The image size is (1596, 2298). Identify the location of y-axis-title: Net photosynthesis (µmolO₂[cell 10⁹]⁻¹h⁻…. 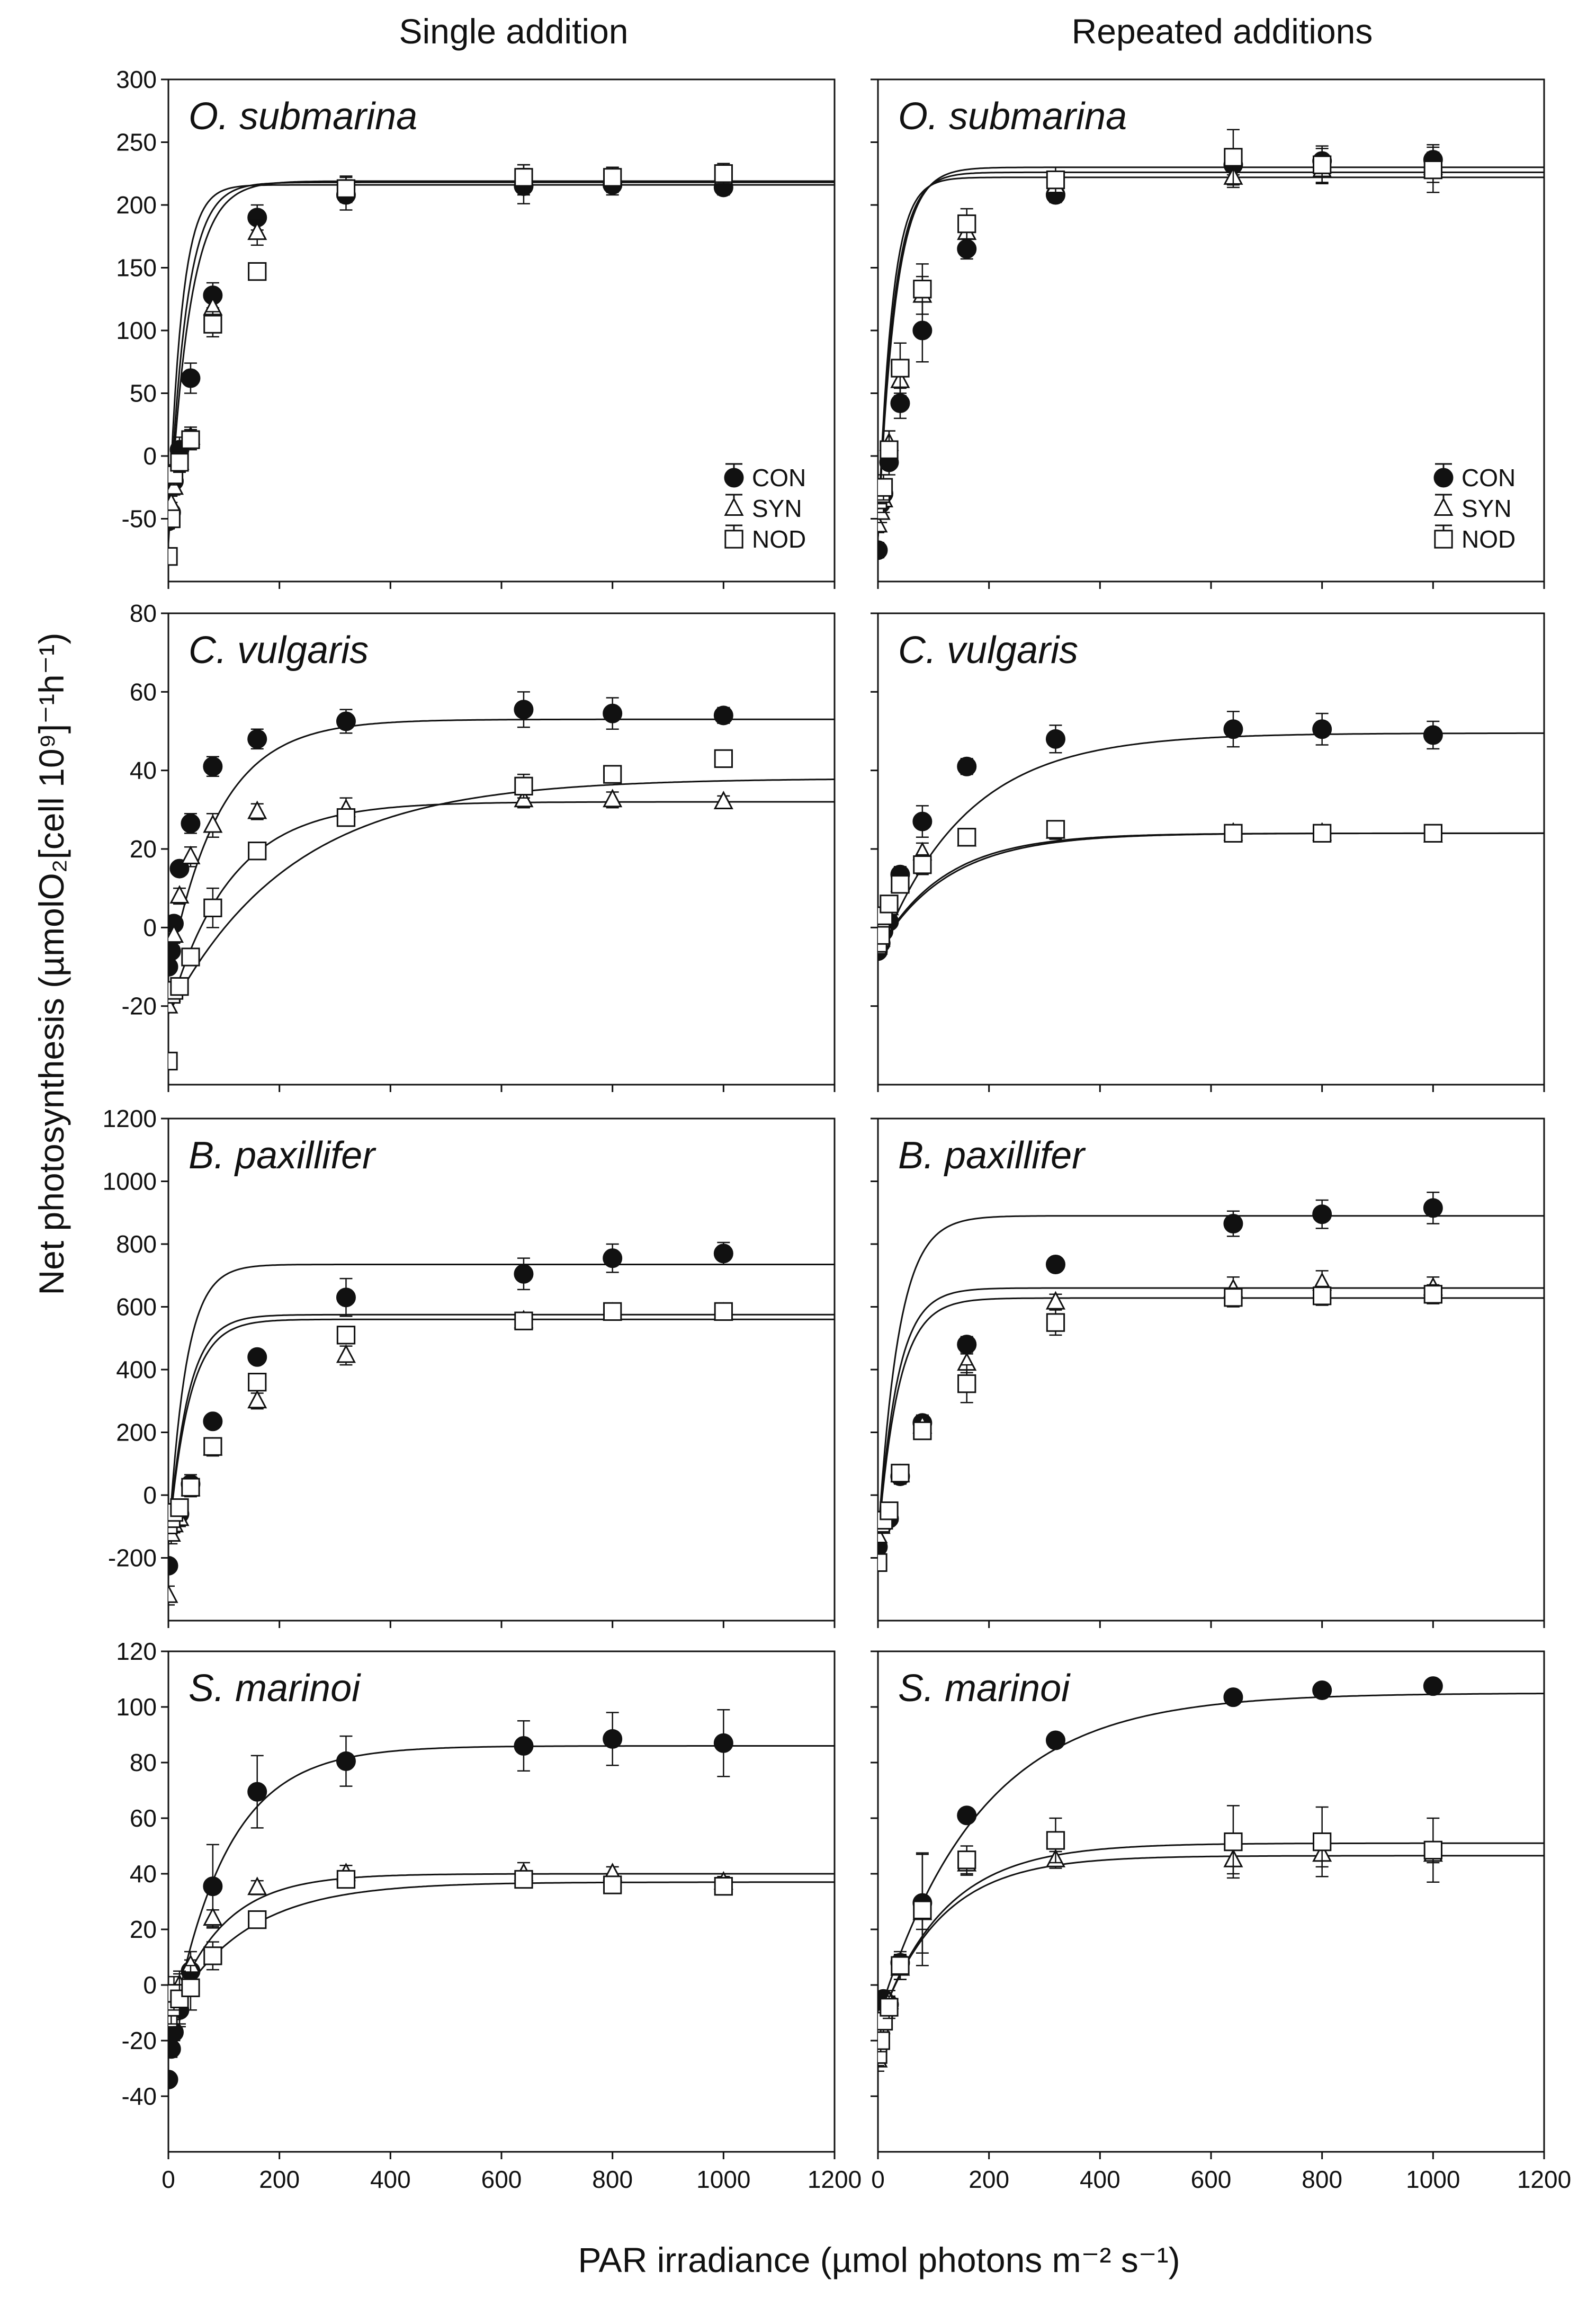
(51, 963).